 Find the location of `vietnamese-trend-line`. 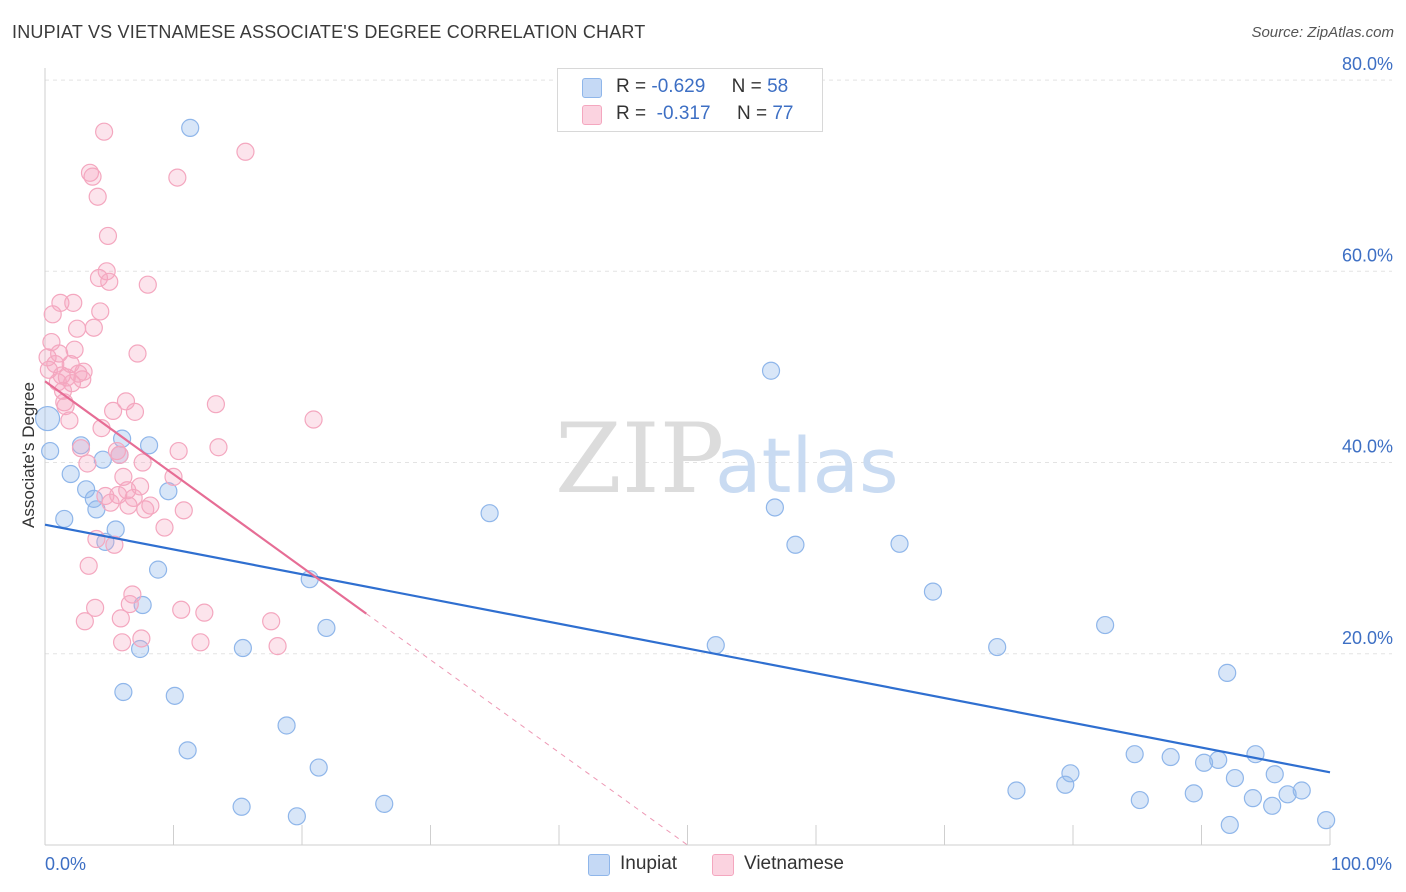

vietnamese-trend-line is located at coordinates (205, 497).